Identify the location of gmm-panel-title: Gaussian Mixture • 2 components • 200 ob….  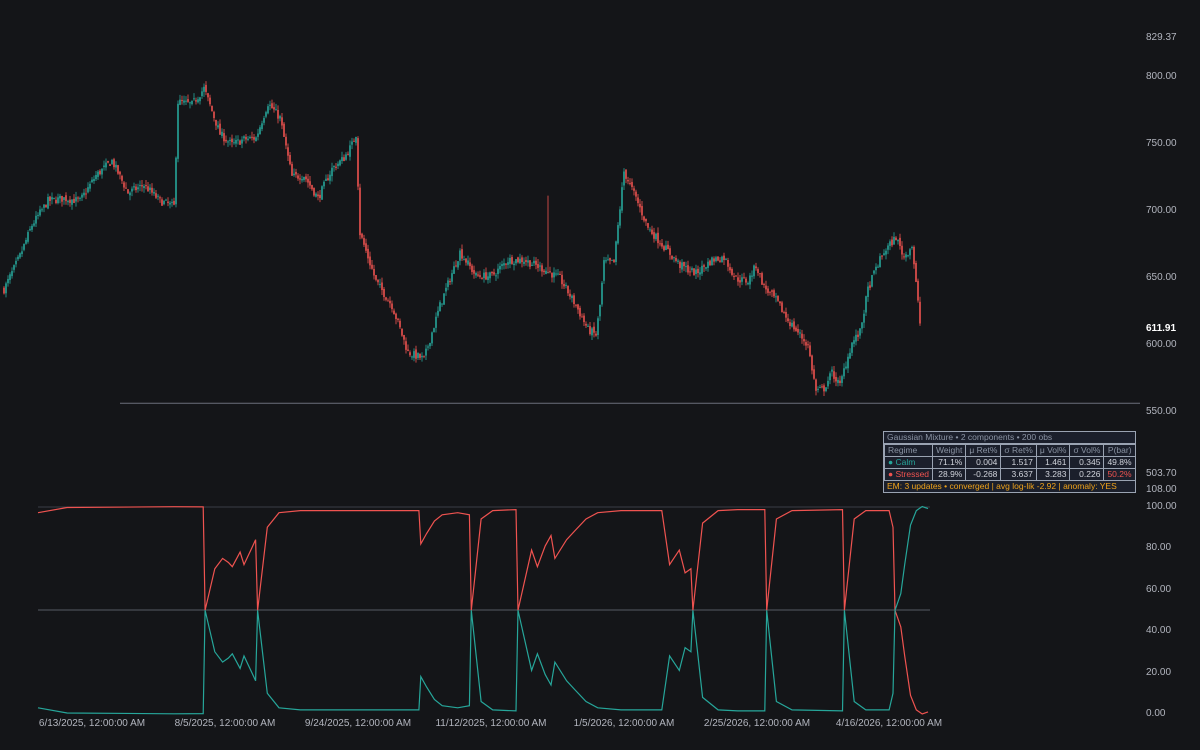
(1009, 438).